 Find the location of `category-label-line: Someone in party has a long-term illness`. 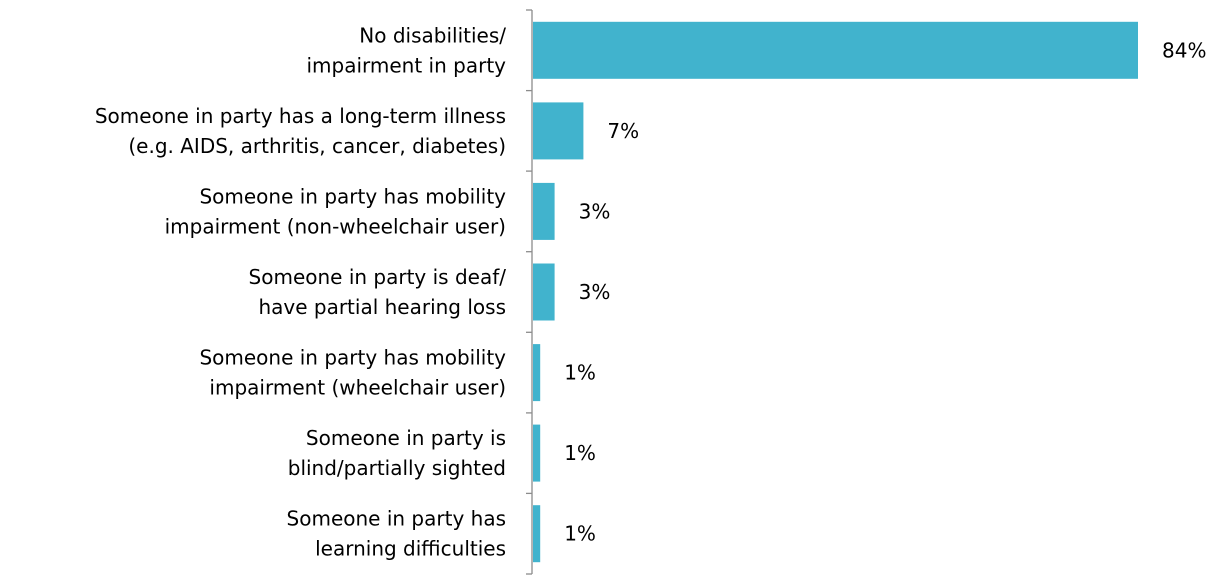

category-label-line: Someone in party has a long-term illness is located at coordinates (300, 116).